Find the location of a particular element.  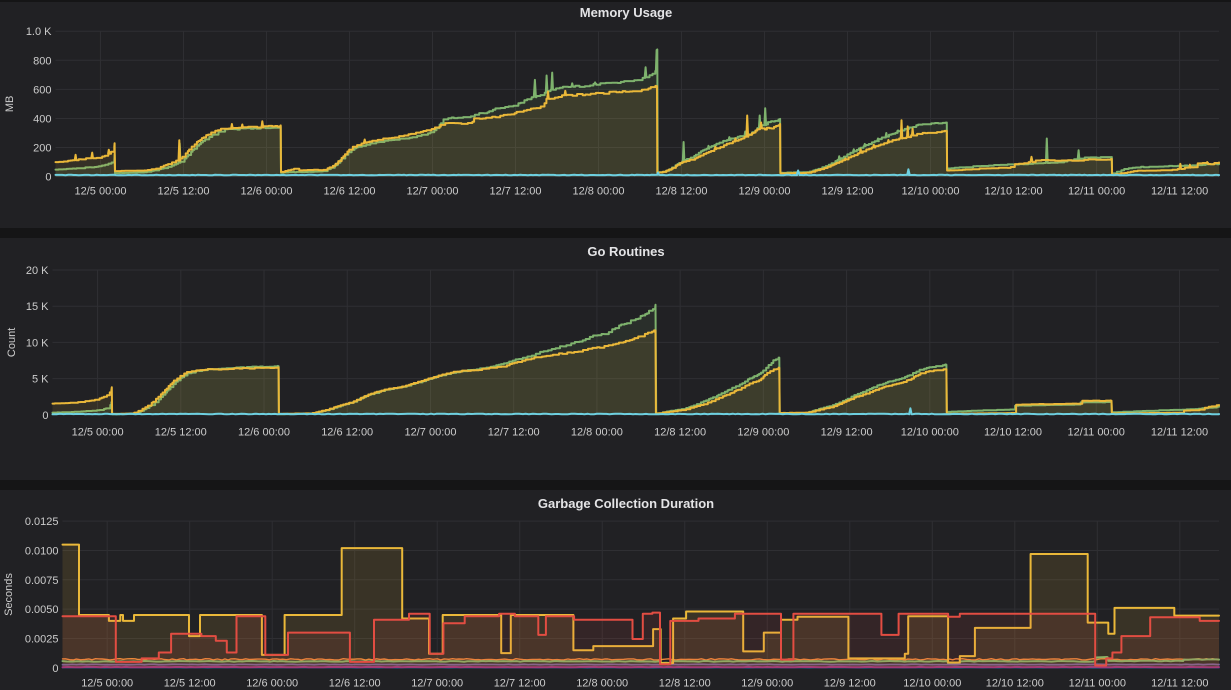

svg-text: Count is located at coordinates (12, 342).